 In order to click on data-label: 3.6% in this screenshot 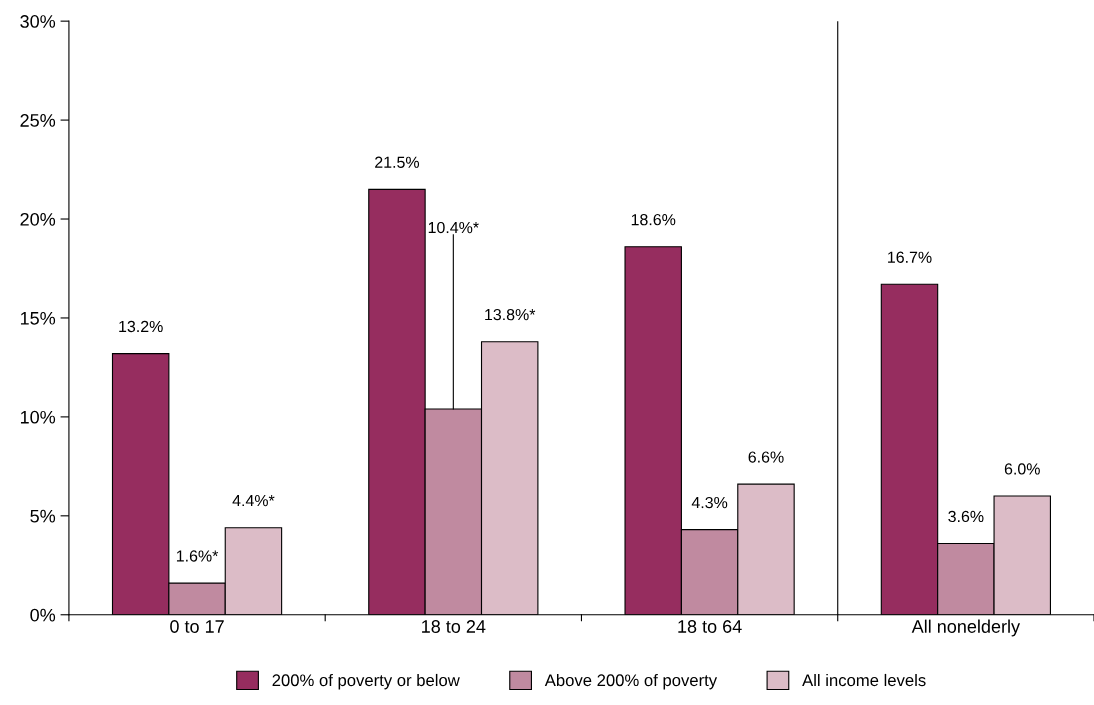, I will do `click(966, 516)`.